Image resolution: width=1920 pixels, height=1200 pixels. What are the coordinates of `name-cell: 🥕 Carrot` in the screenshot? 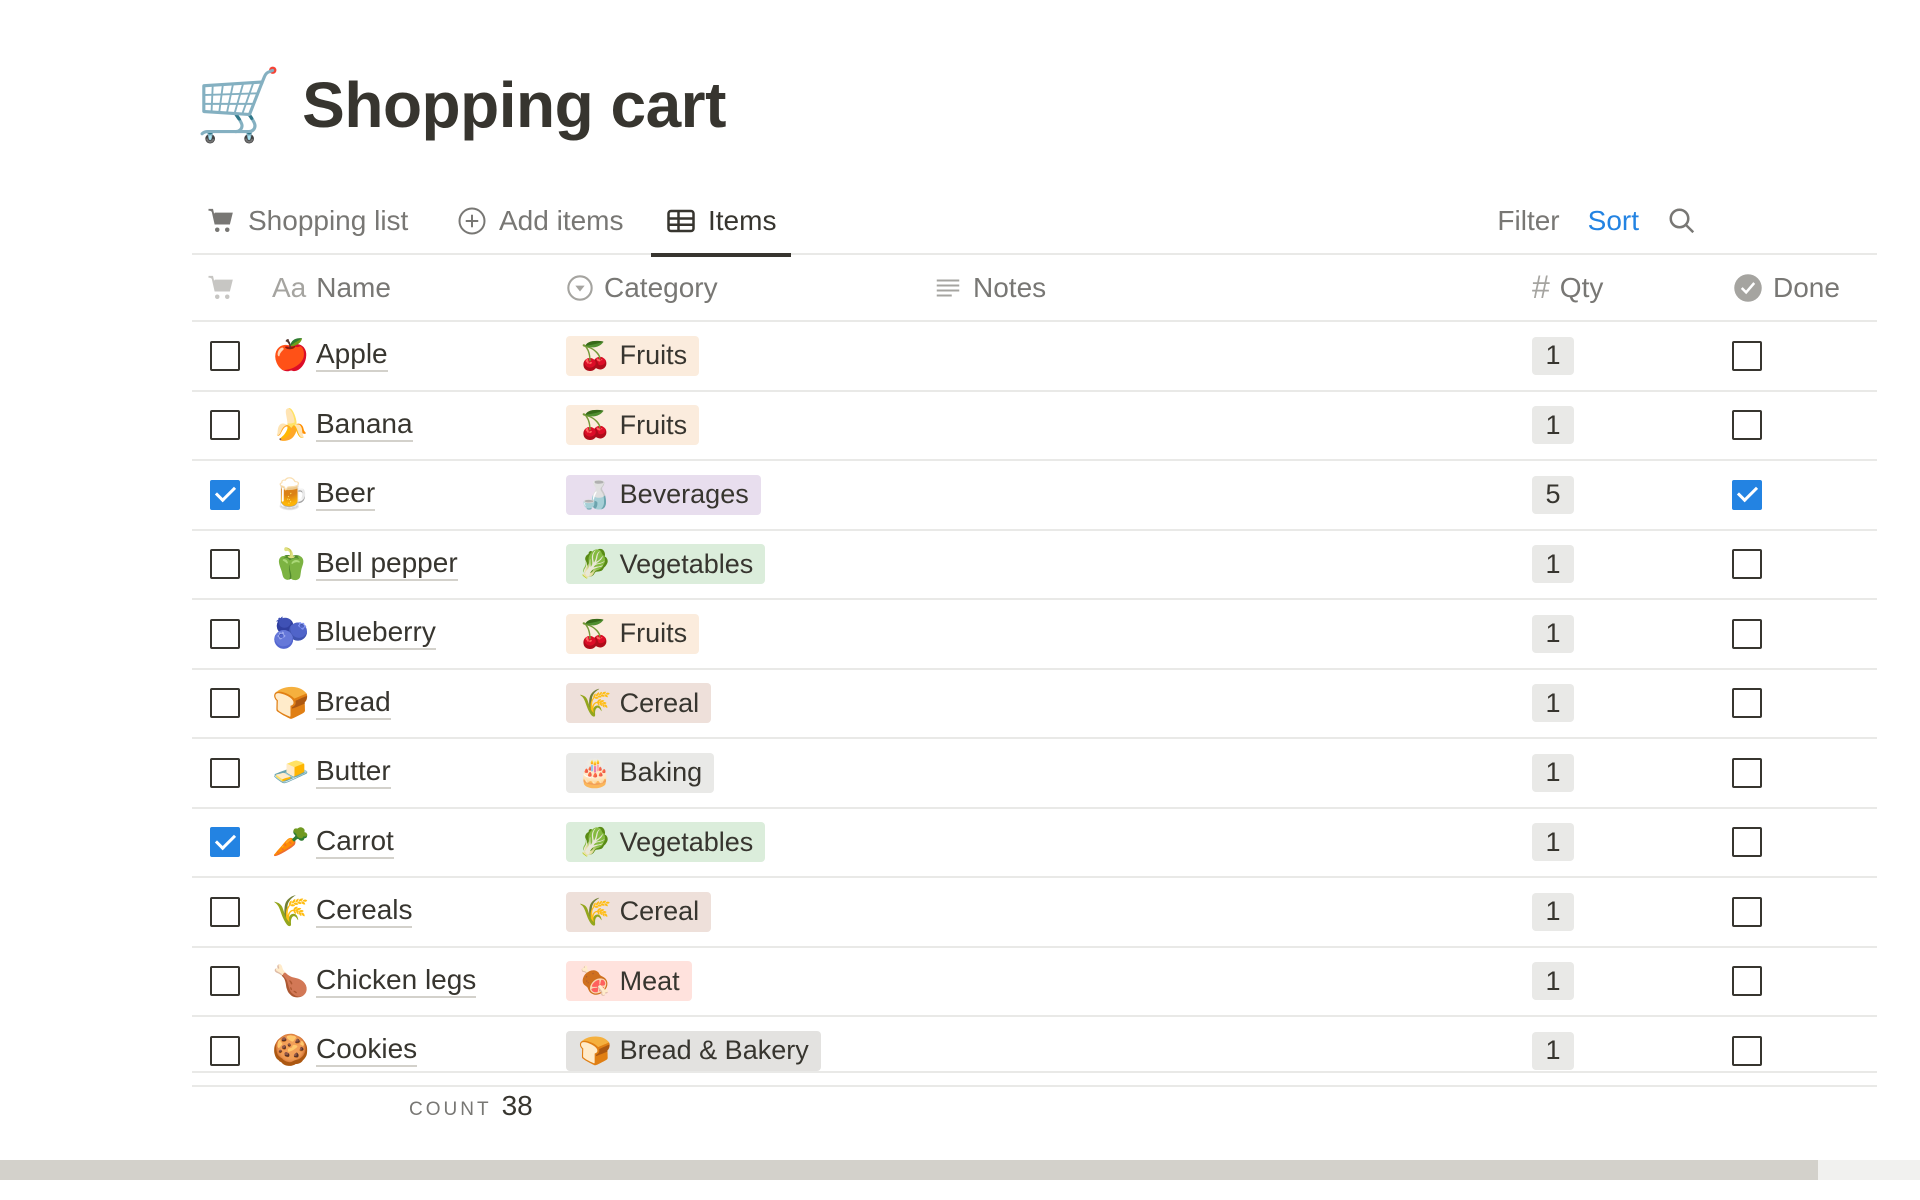 It's located at (333, 843).